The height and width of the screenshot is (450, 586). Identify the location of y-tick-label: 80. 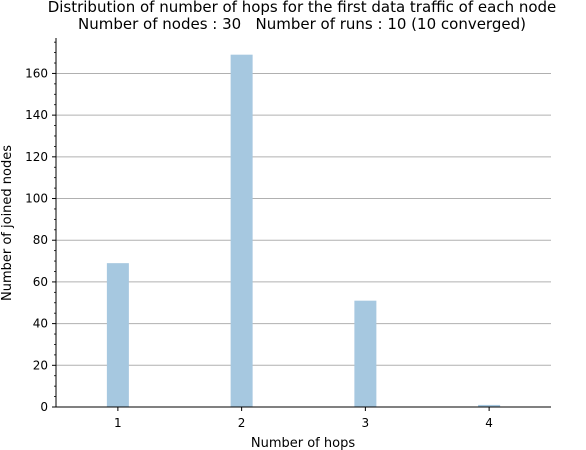
(40, 240).